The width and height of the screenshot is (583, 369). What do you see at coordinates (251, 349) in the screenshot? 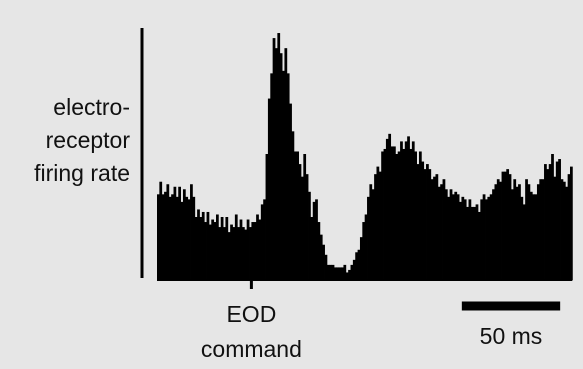
I see `eod-label-line-2: command` at bounding box center [251, 349].